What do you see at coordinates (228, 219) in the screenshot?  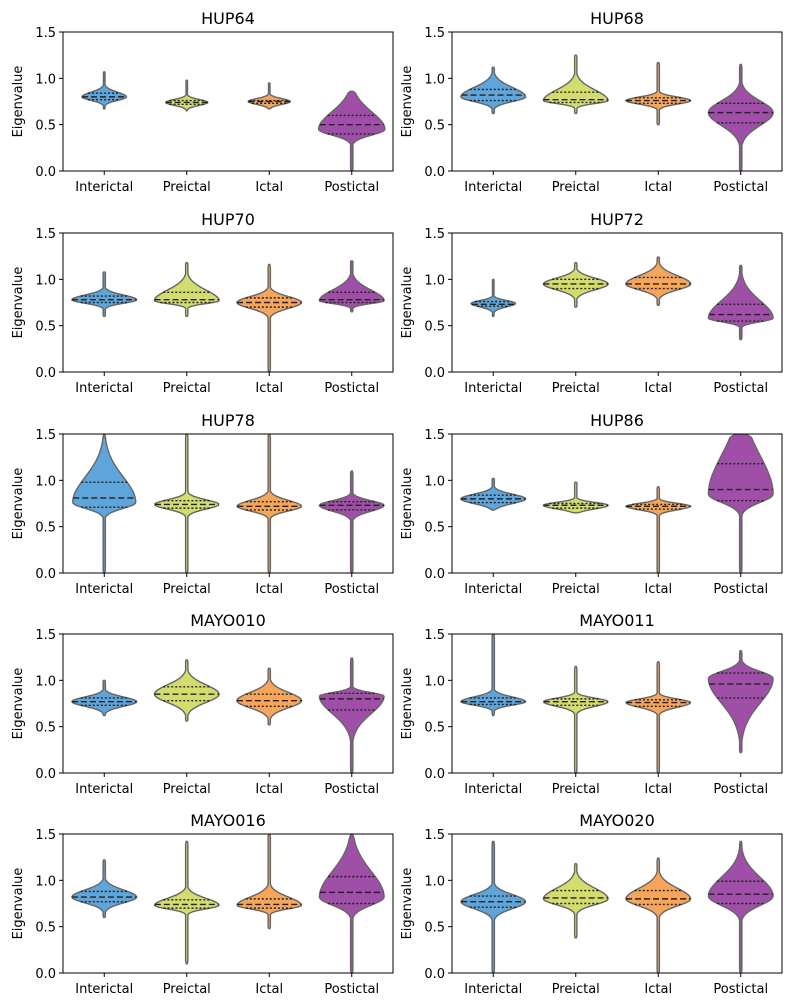 I see `panel-title: HUP70` at bounding box center [228, 219].